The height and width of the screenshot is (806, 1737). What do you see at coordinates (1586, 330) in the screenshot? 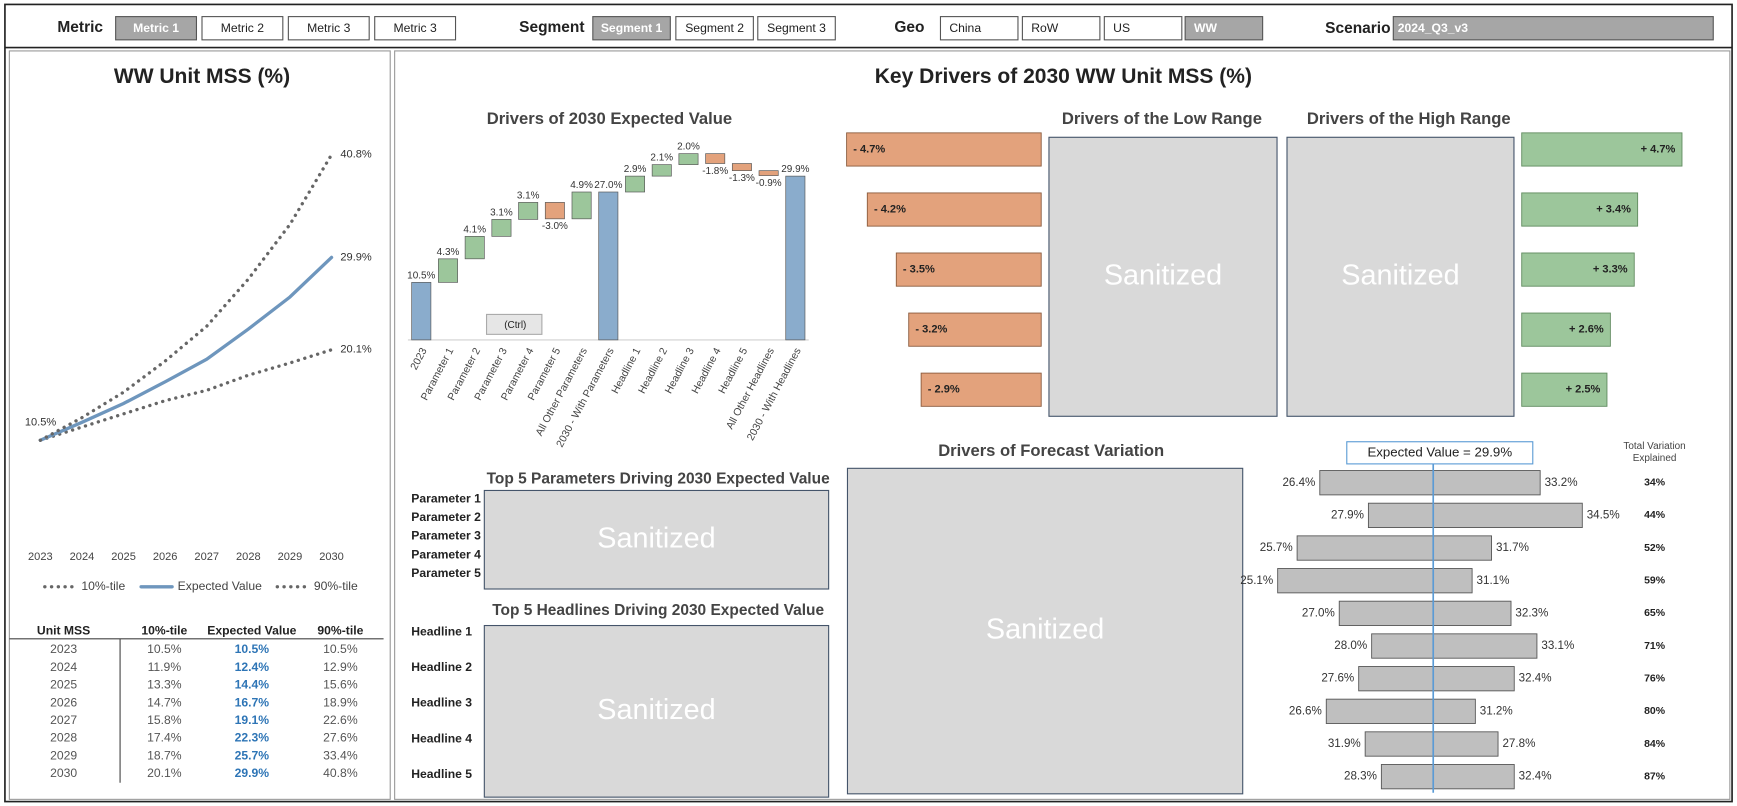
I see `data-label: + 2.6%` at bounding box center [1586, 330].